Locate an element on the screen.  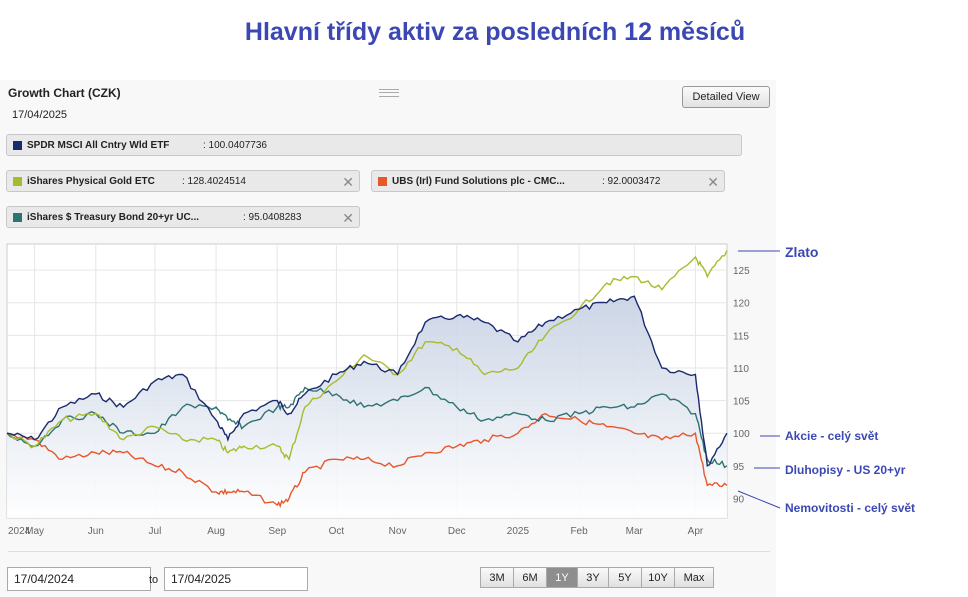
legend-name: iShares Physical Gold ETC is located at coordinates (91, 181).